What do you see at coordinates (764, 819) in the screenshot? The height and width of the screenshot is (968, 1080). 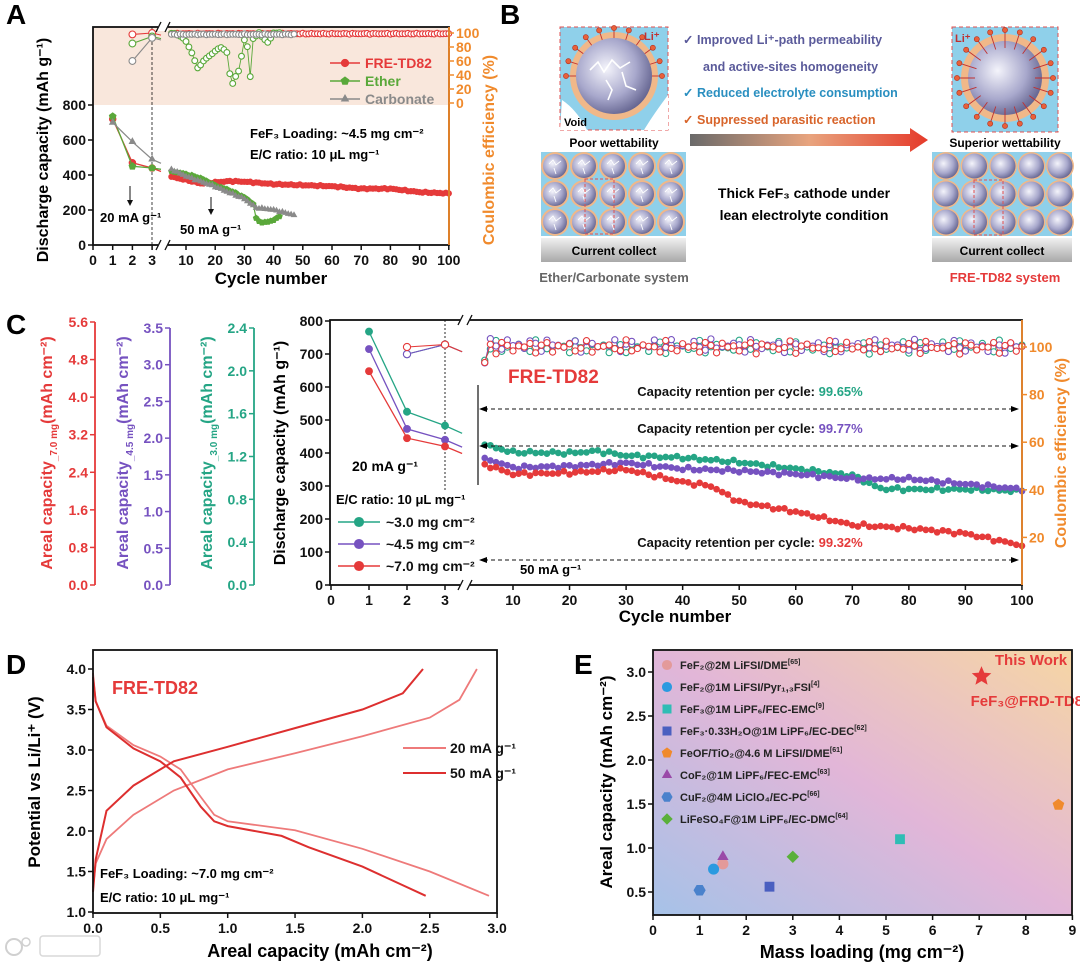 I see `legend-label: LiFeSO₄F@1M LiPF₆/EC-DMC[64]` at bounding box center [764, 819].